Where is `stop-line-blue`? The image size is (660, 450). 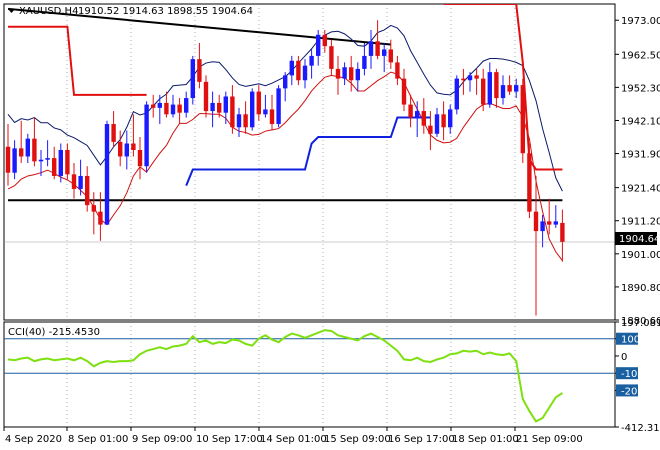 stop-line-blue is located at coordinates (308, 151).